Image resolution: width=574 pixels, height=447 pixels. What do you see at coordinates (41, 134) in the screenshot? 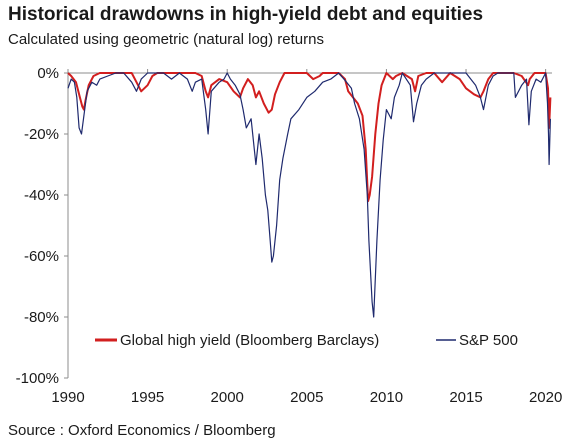
I see `y-tick-label: -20%` at bounding box center [41, 134].